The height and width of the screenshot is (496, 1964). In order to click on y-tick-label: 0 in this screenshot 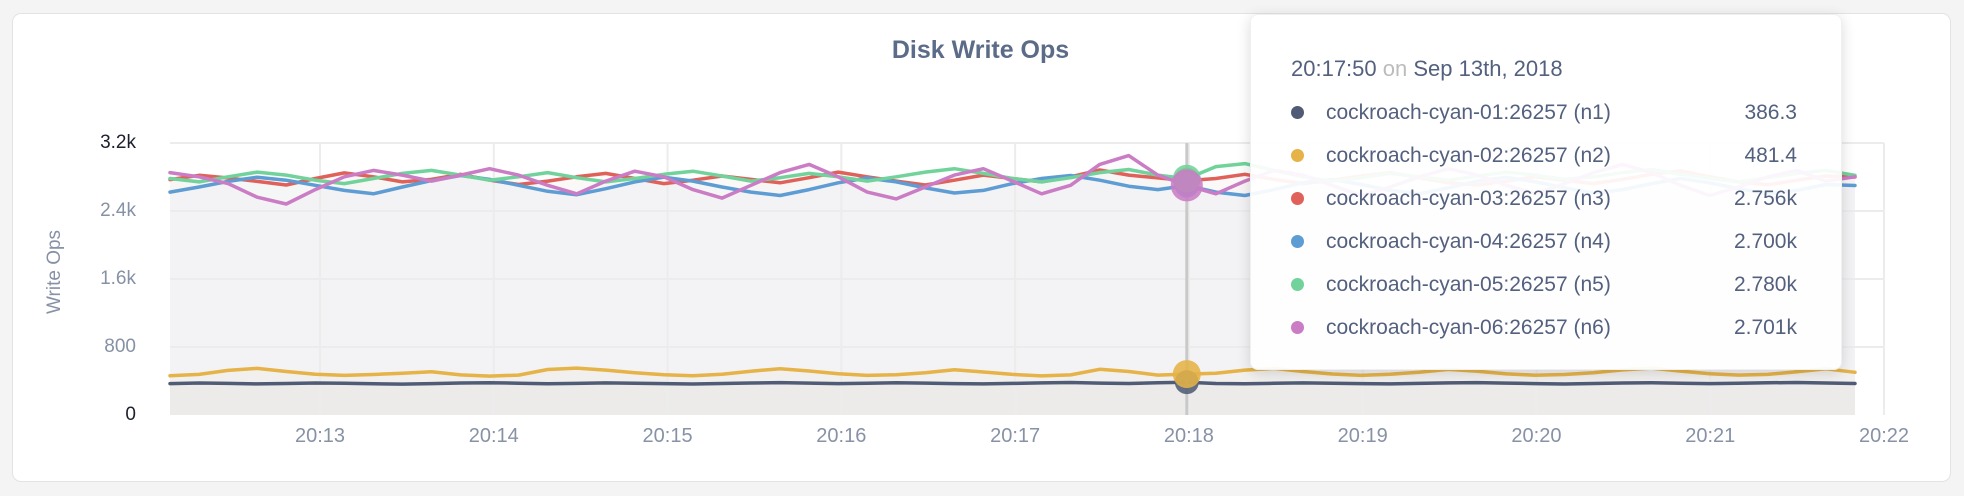, I will do `click(130, 414)`.